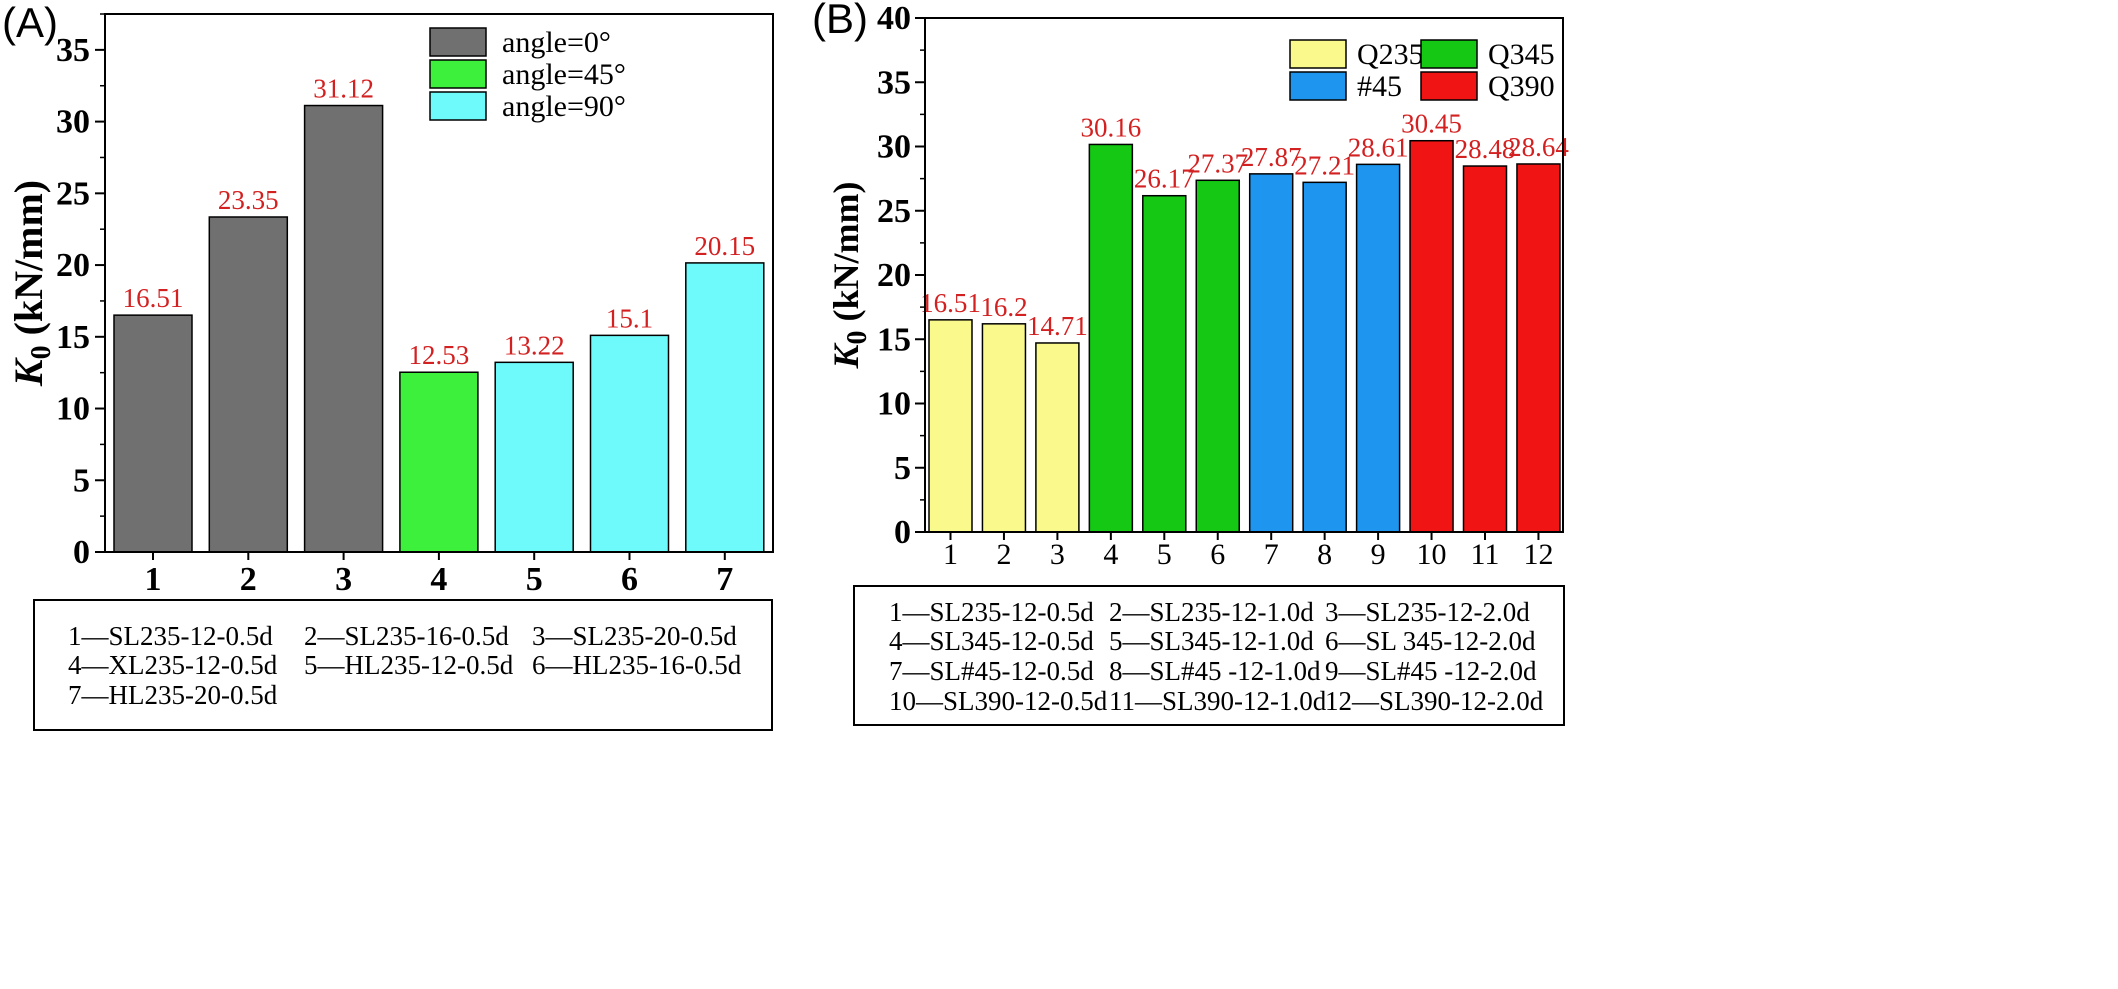 This screenshot has height=989, width=2118. What do you see at coordinates (1271, 157) in the screenshot?
I see `data-label: 27.87` at bounding box center [1271, 157].